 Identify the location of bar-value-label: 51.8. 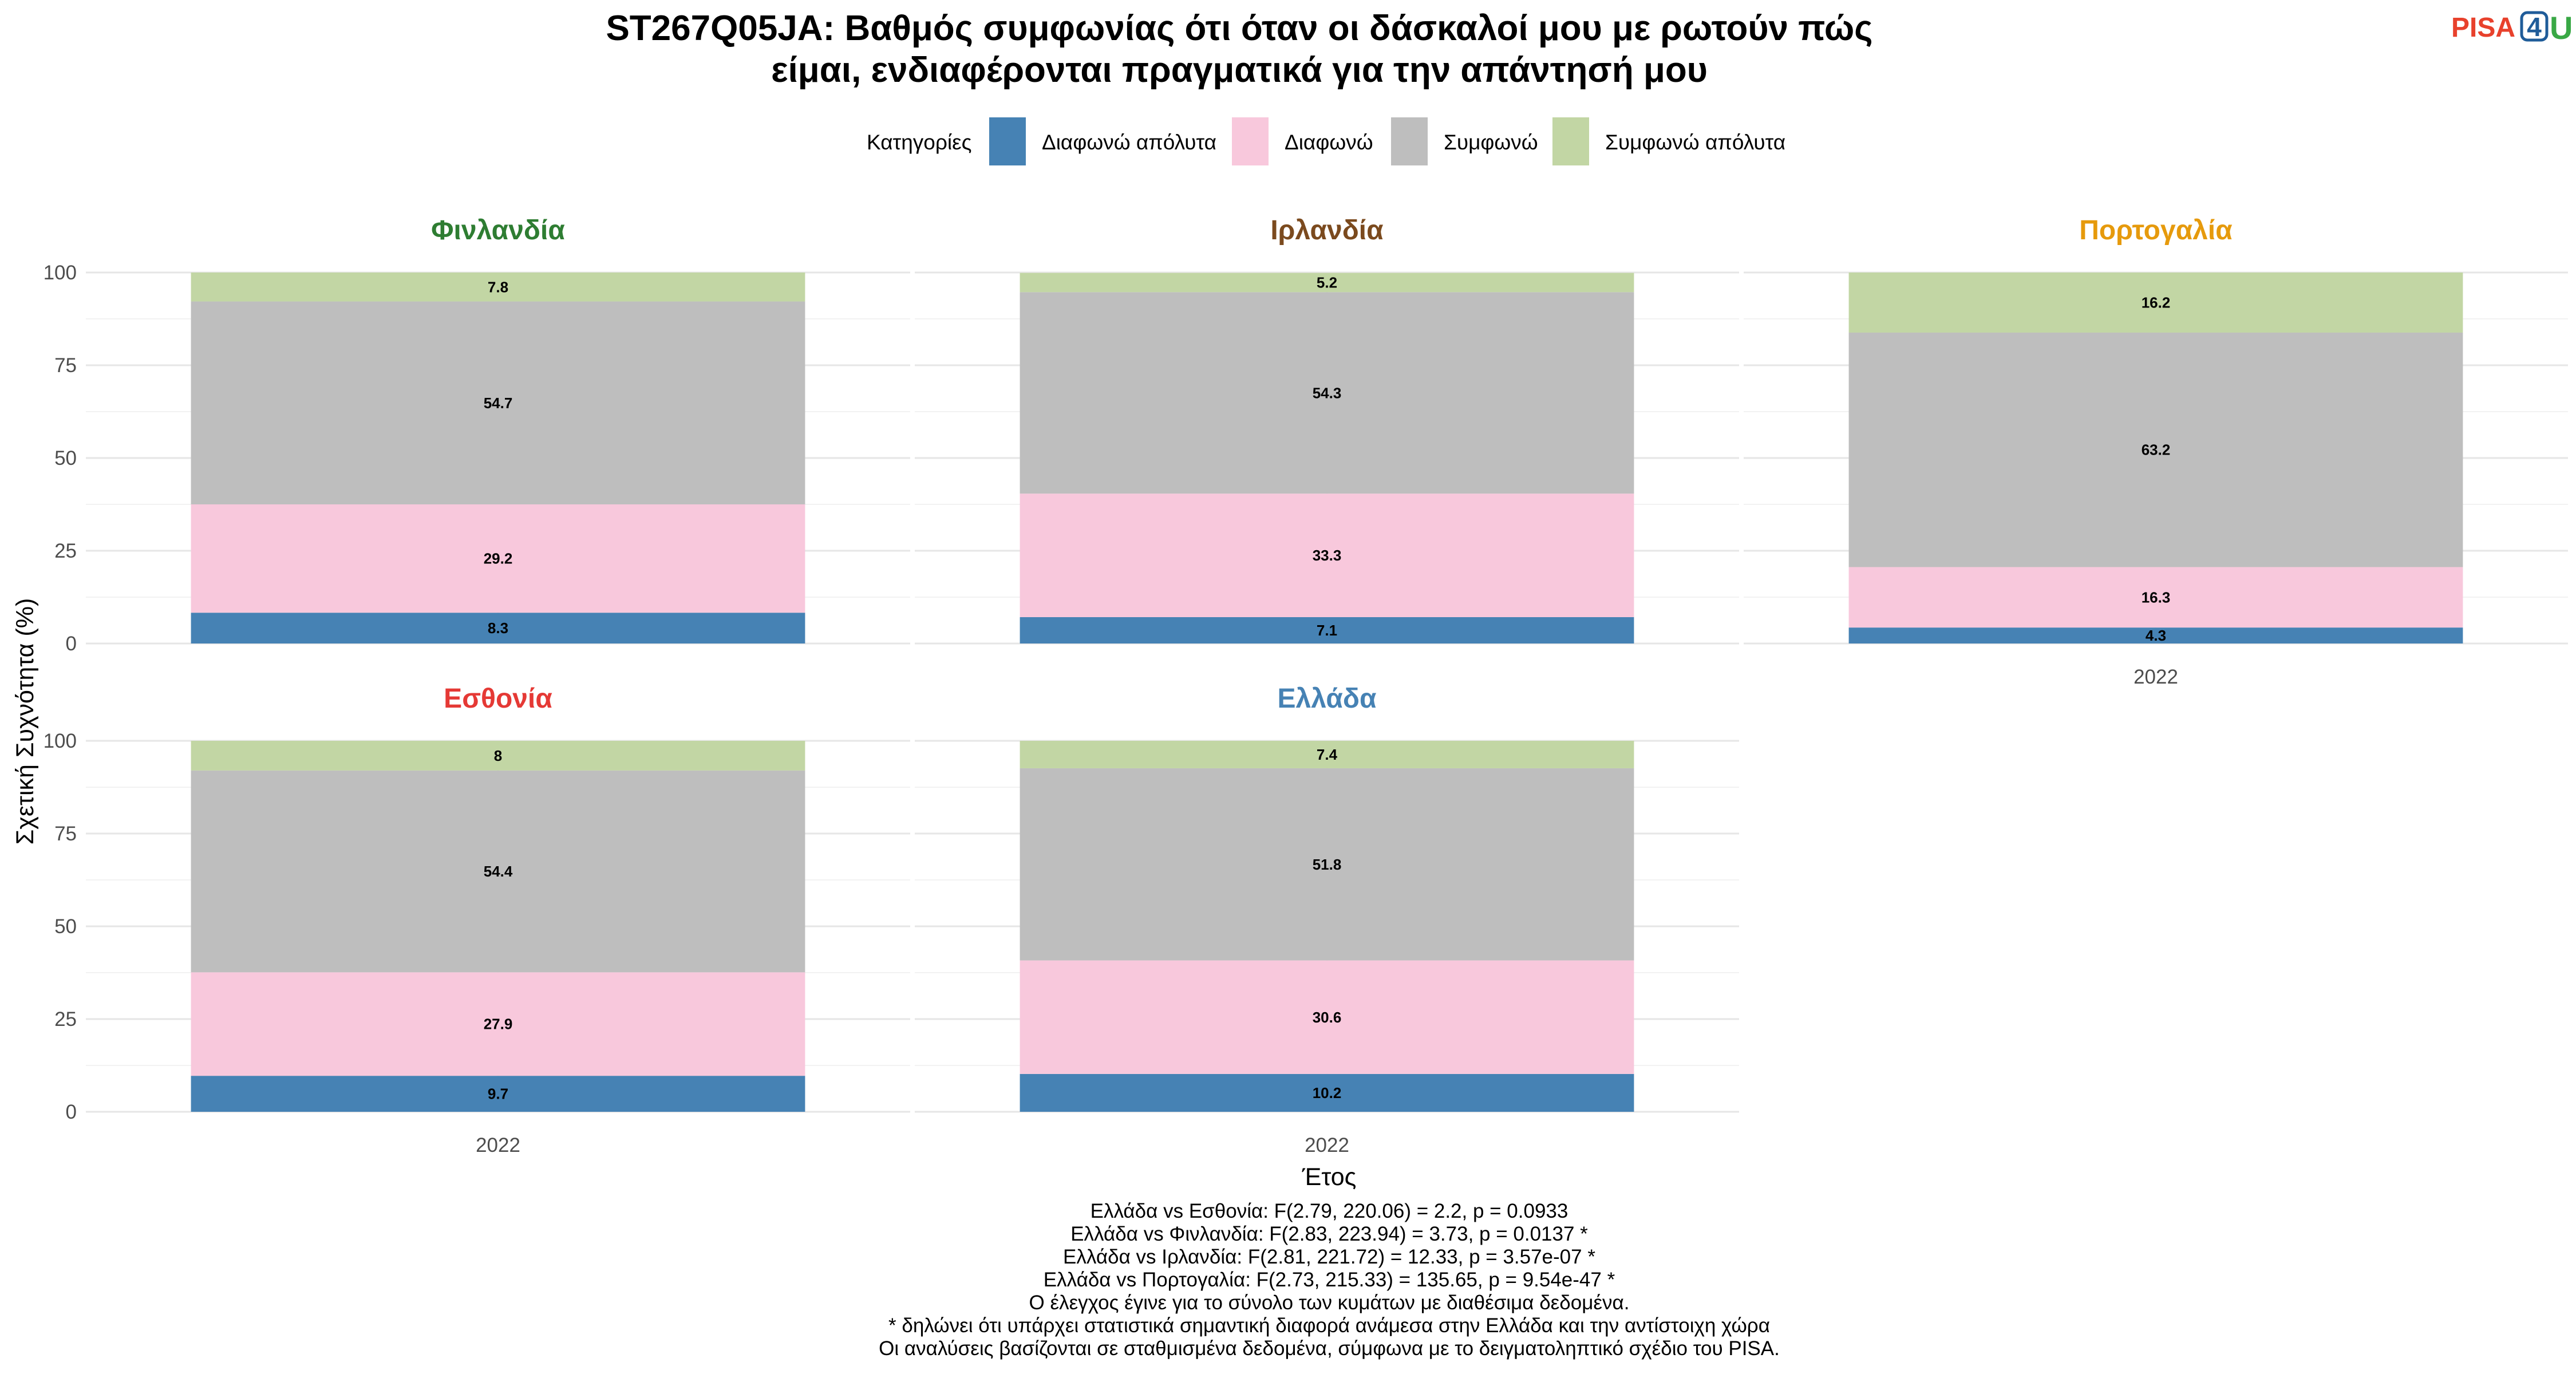
(1327, 865).